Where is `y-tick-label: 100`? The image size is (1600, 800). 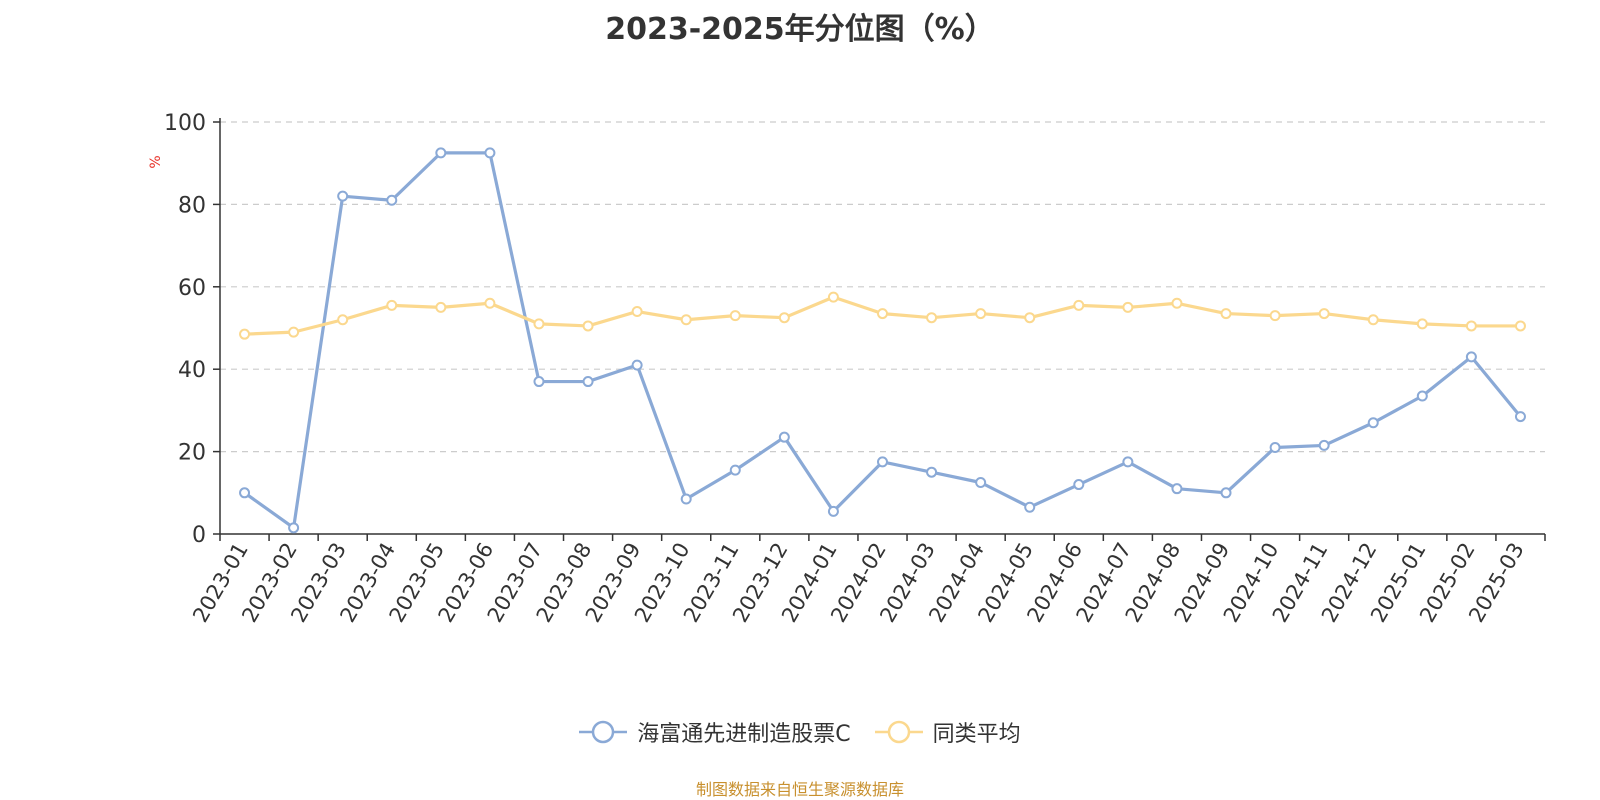
y-tick-label: 100 is located at coordinates (185, 123).